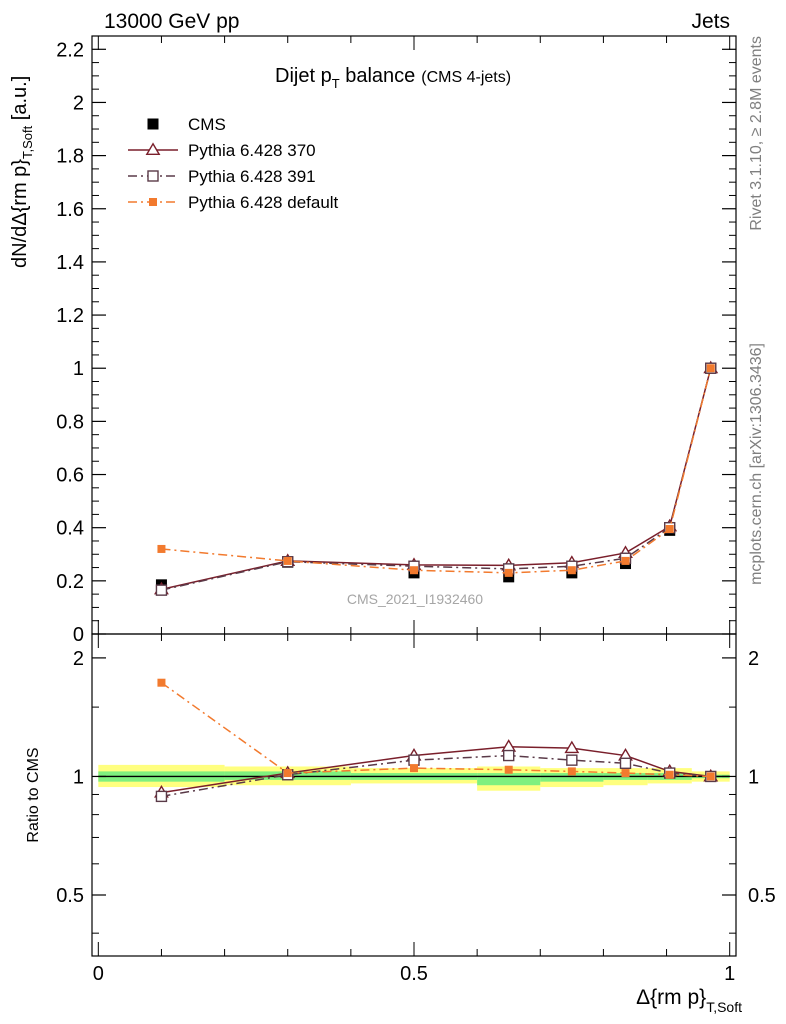 This screenshot has width=786, height=1024. I want to click on main-ytick-label: 1.4, so click(70, 263).